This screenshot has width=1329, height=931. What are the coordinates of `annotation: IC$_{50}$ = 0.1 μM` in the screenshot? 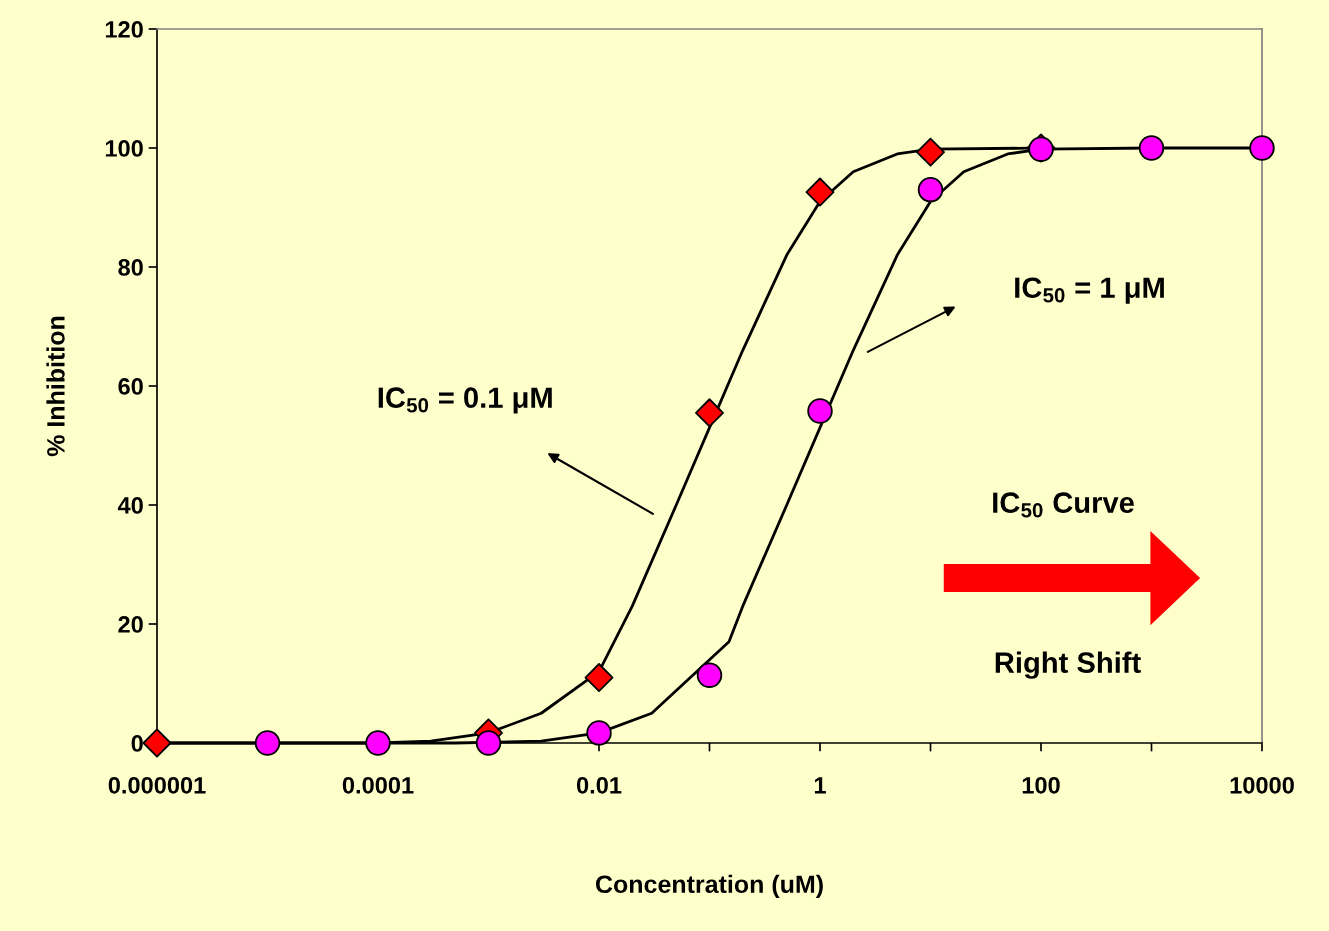 It's located at (465, 400).